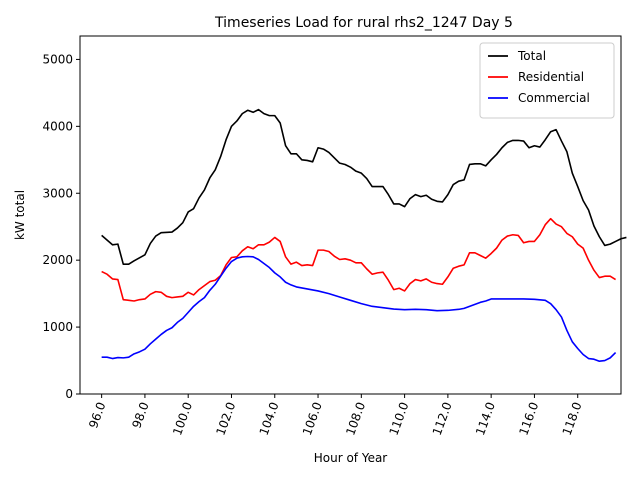  What do you see at coordinates (57, 126) in the screenshot?
I see `y-tick-label: 4000` at bounding box center [57, 126].